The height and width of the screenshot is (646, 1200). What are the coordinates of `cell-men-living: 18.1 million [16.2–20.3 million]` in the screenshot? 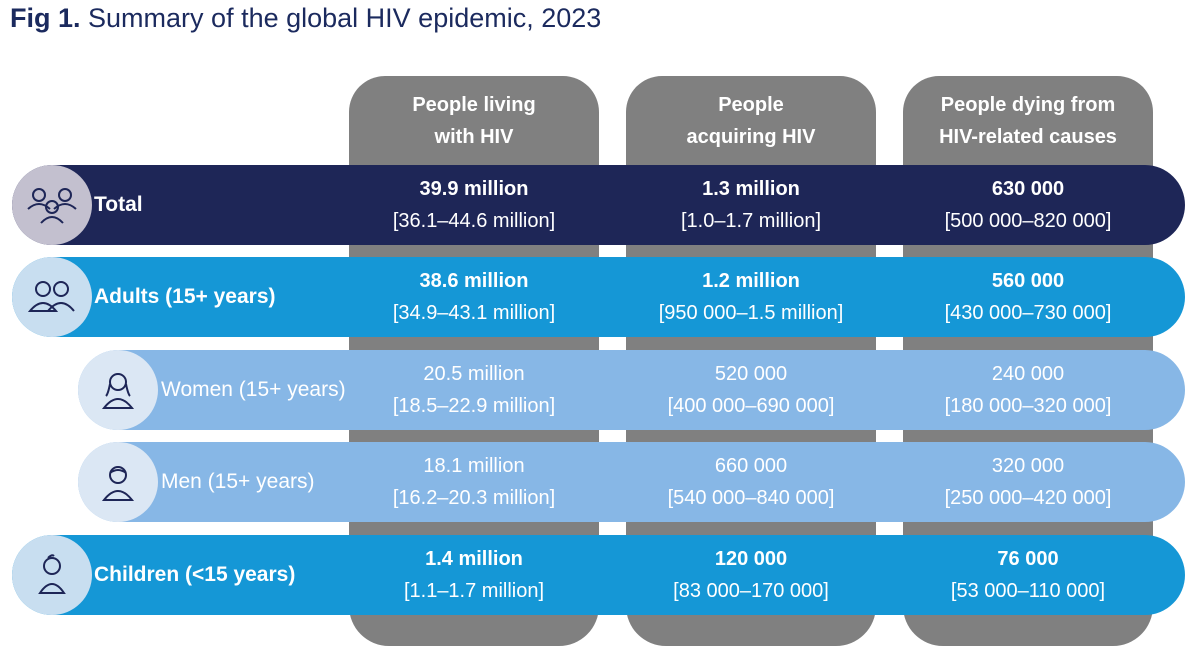 It's located at (474, 482).